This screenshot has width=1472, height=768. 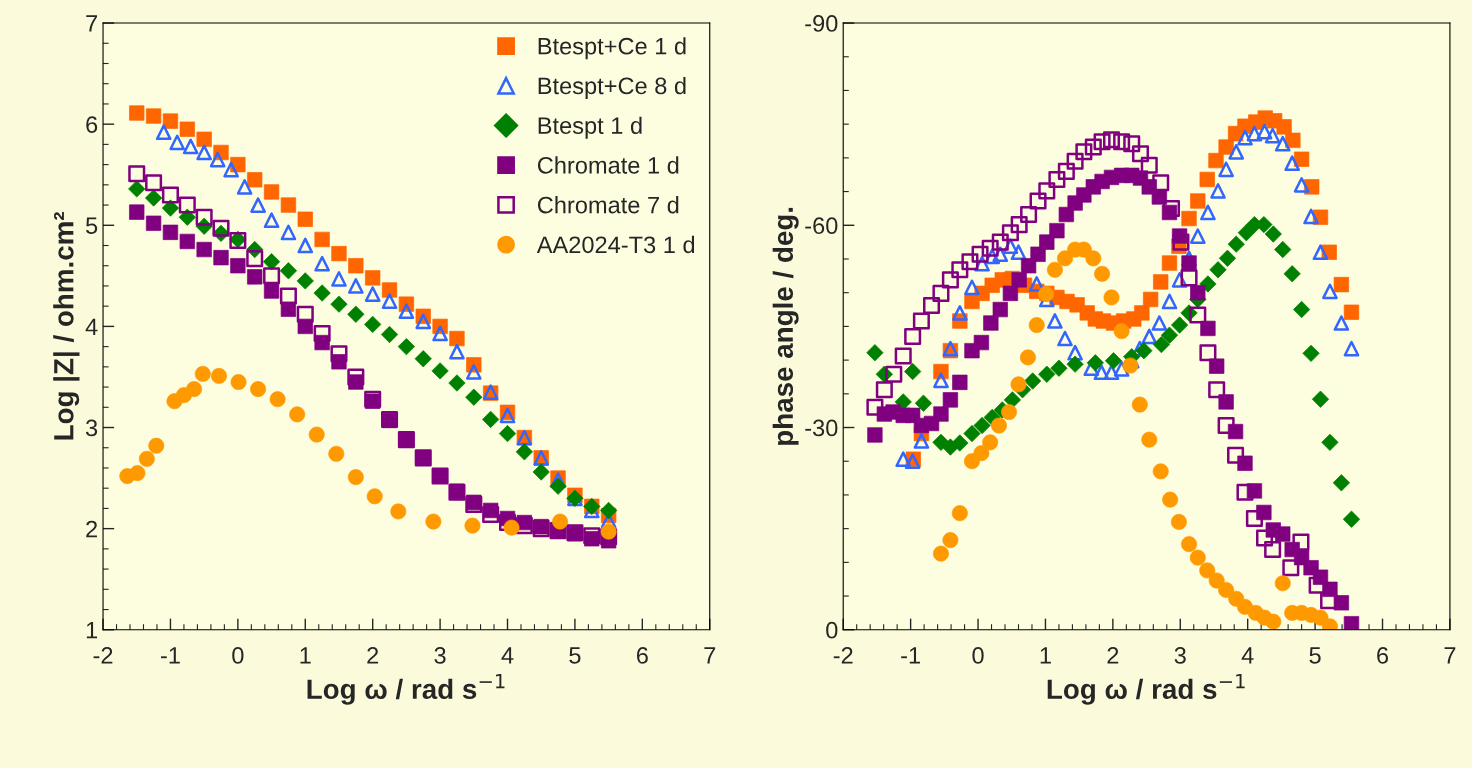 I want to click on y-tick-label: 7, so click(x=91, y=23).